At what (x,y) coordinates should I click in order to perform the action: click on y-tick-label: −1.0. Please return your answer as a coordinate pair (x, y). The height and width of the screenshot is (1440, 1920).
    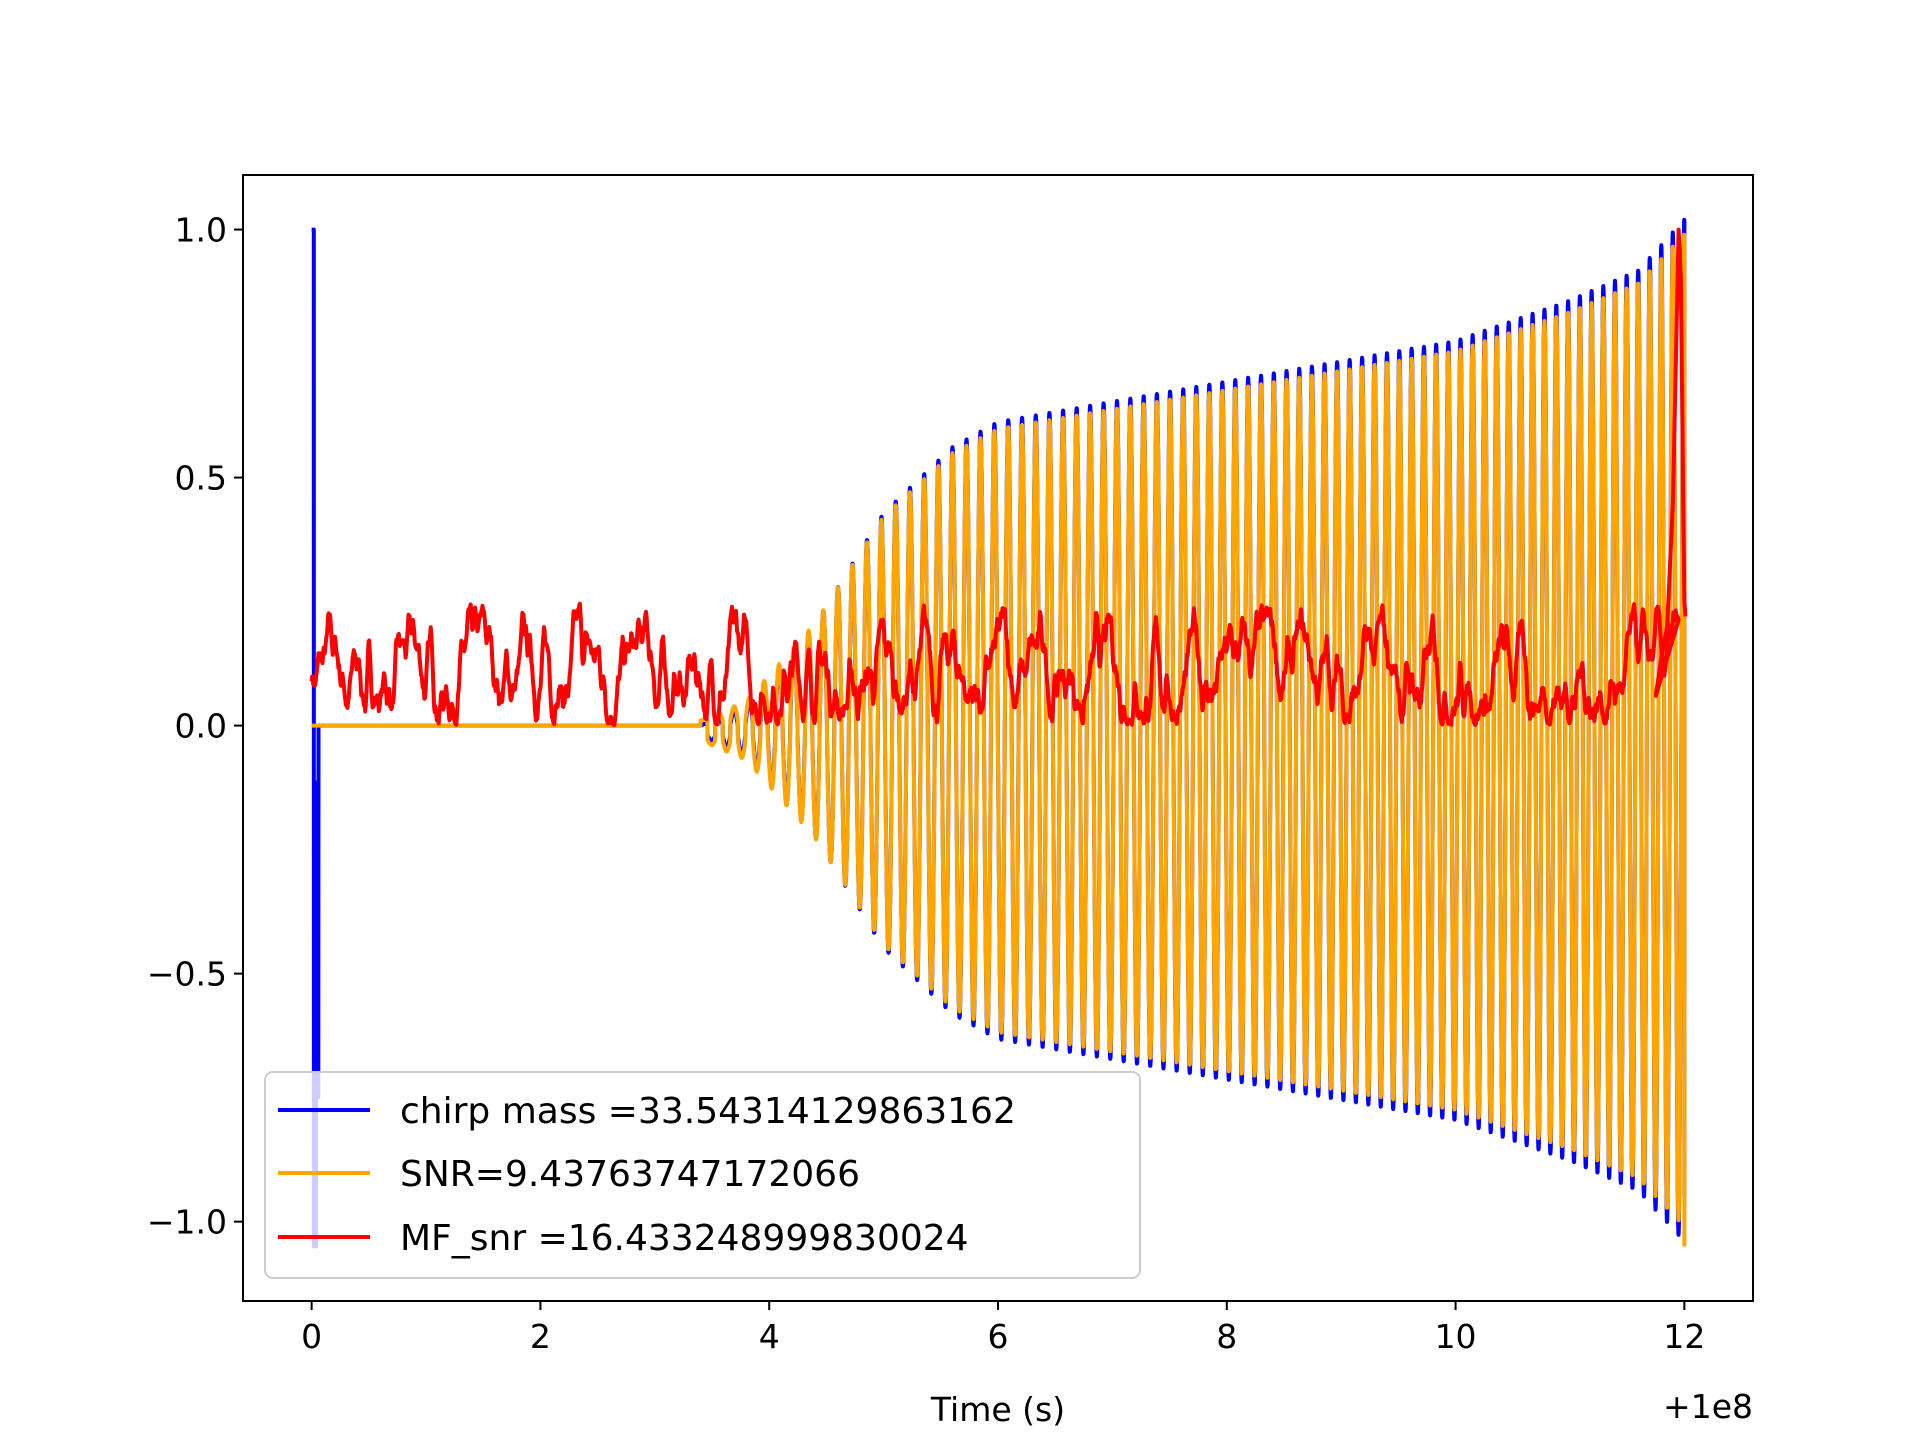
    Looking at the image, I should click on (187, 1222).